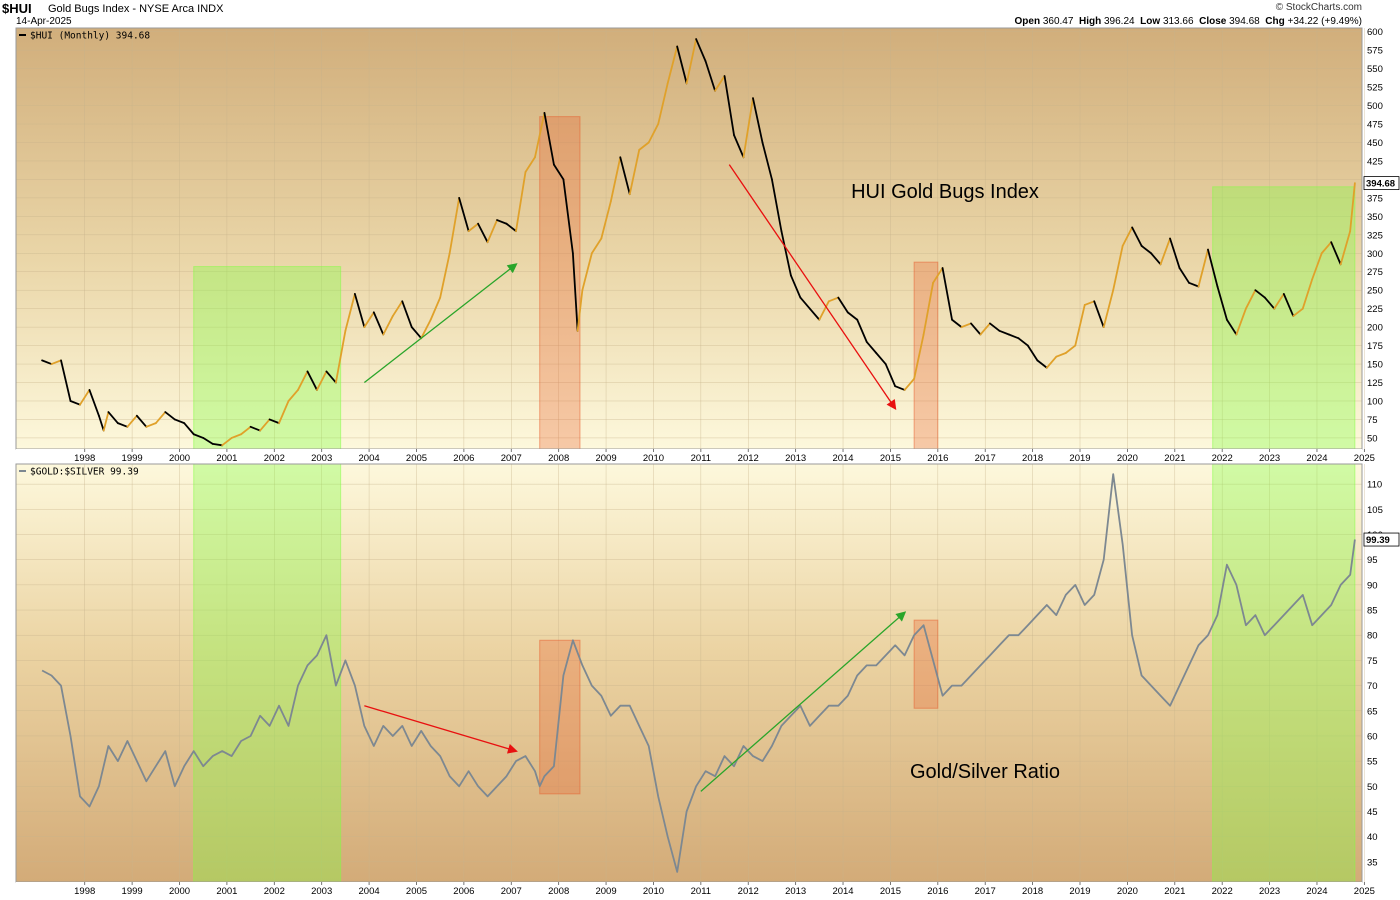 Image resolution: width=1400 pixels, height=900 pixels. What do you see at coordinates (463, 458) in the screenshot?
I see `hui-x-tick-label: 2006` at bounding box center [463, 458].